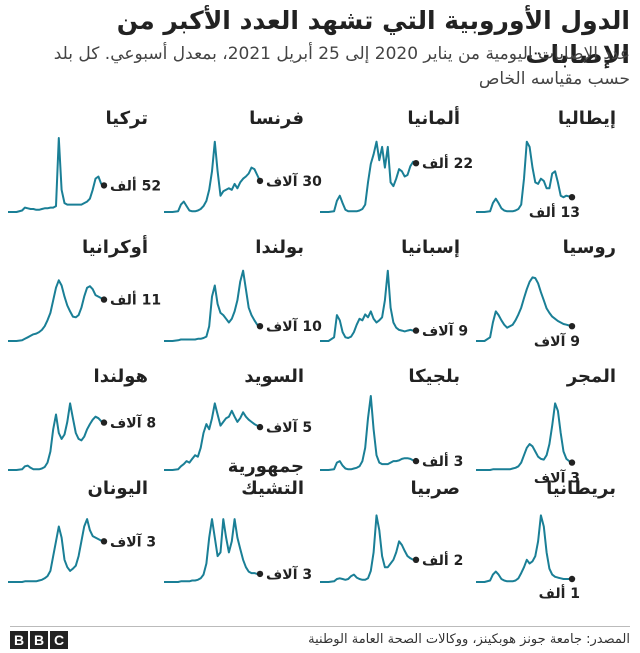 The width and height of the screenshot is (640, 653). I want to click on footer-divider, so click(320, 626).